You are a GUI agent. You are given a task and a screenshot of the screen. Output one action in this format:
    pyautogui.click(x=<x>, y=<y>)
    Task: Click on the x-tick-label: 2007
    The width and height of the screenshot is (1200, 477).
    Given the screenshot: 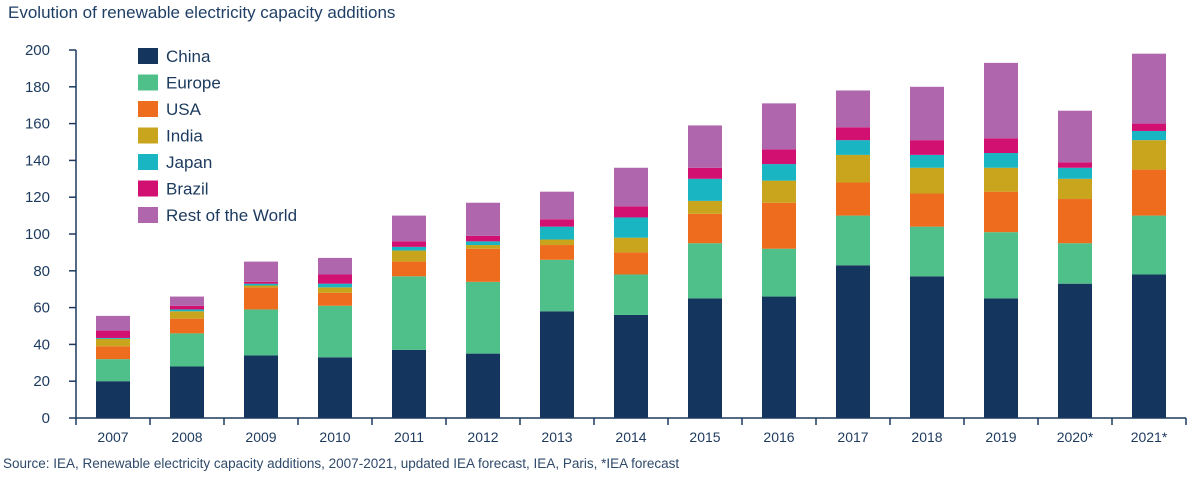 What is the action you would take?
    pyautogui.click(x=112, y=437)
    